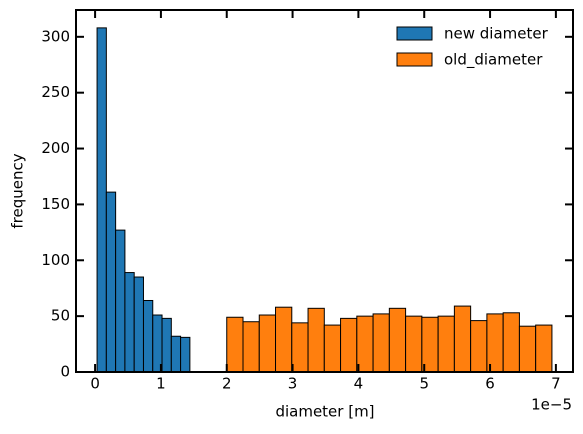 The width and height of the screenshot is (583, 434). I want to click on x-tick-label: 2, so click(227, 384).